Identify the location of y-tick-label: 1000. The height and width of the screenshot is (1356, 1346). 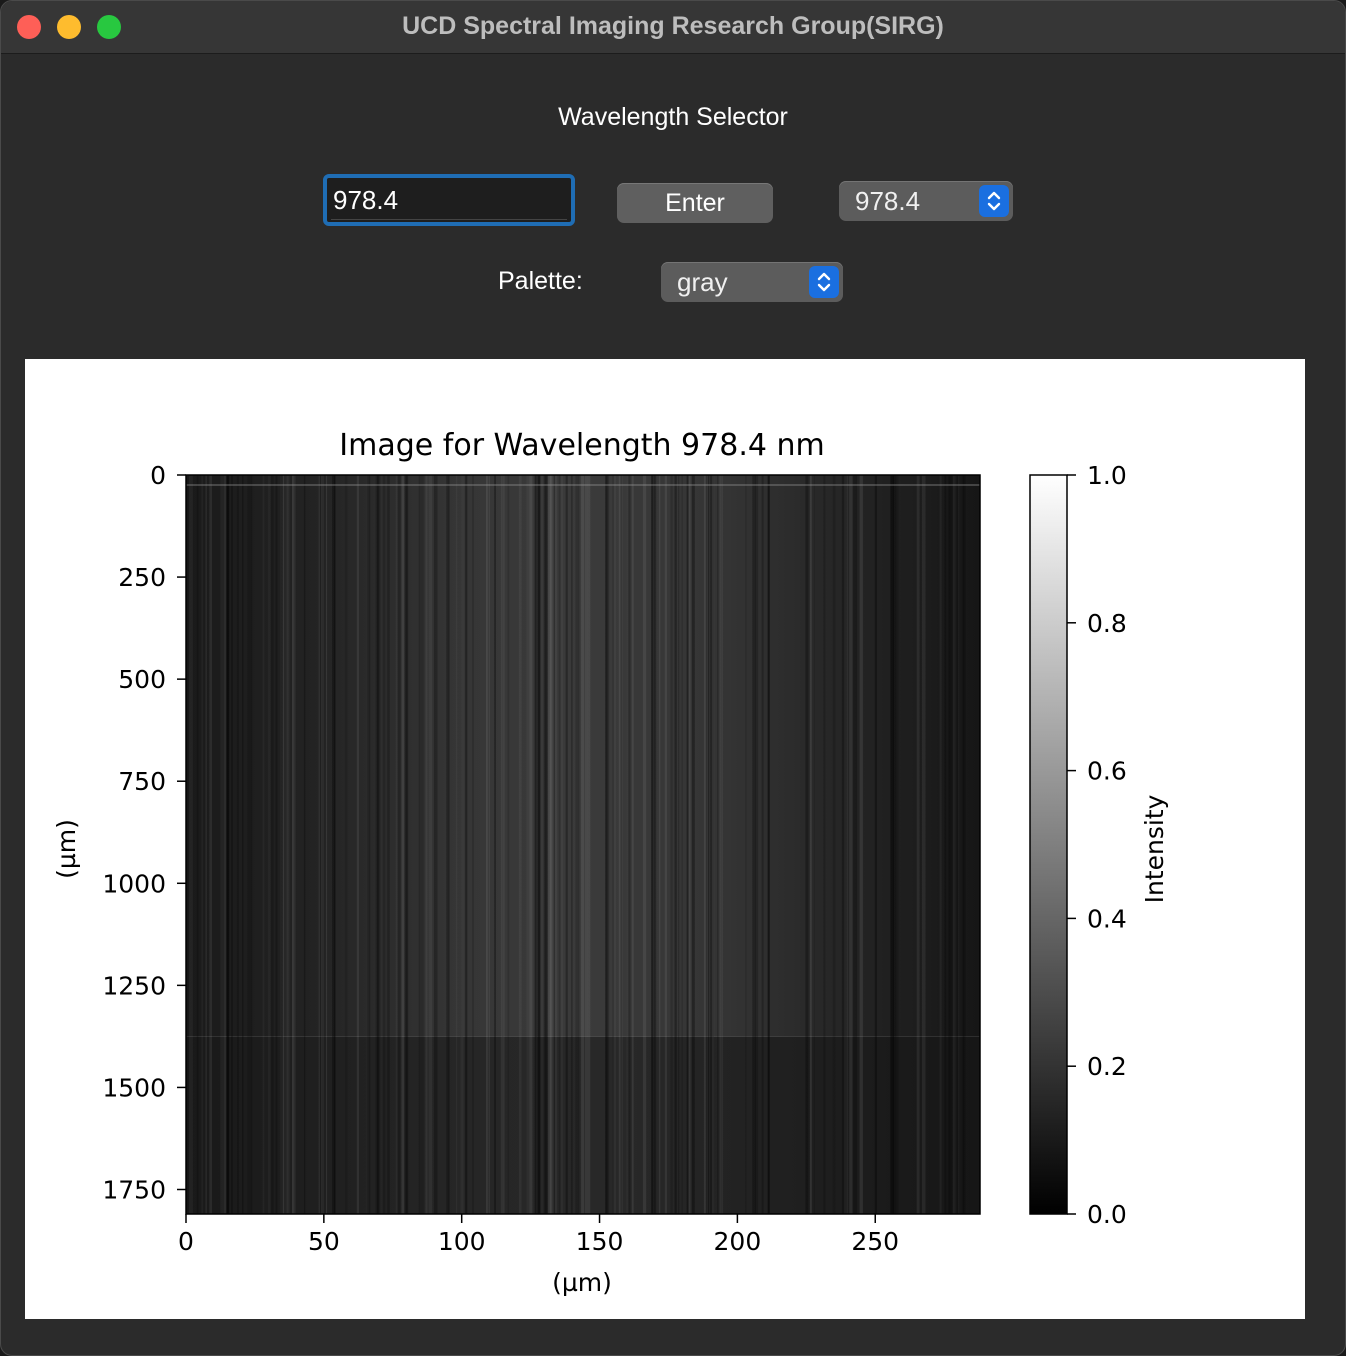
(134, 883).